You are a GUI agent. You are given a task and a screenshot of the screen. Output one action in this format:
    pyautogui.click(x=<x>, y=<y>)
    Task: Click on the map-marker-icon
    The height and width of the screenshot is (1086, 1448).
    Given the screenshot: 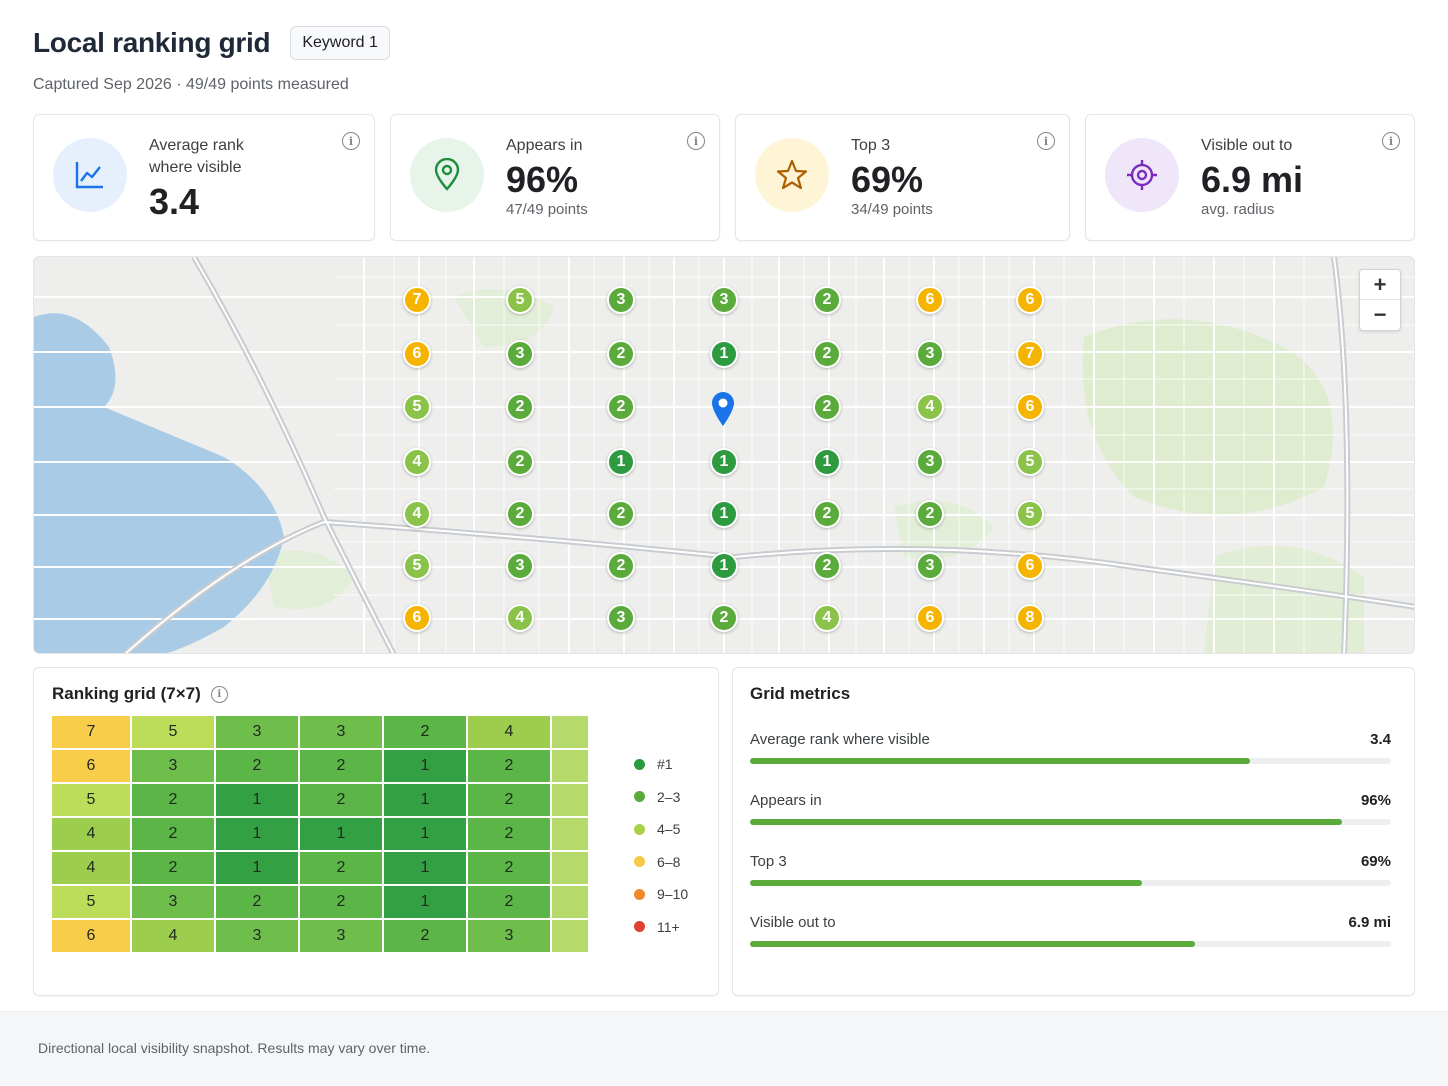 What is the action you would take?
    pyautogui.click(x=723, y=409)
    